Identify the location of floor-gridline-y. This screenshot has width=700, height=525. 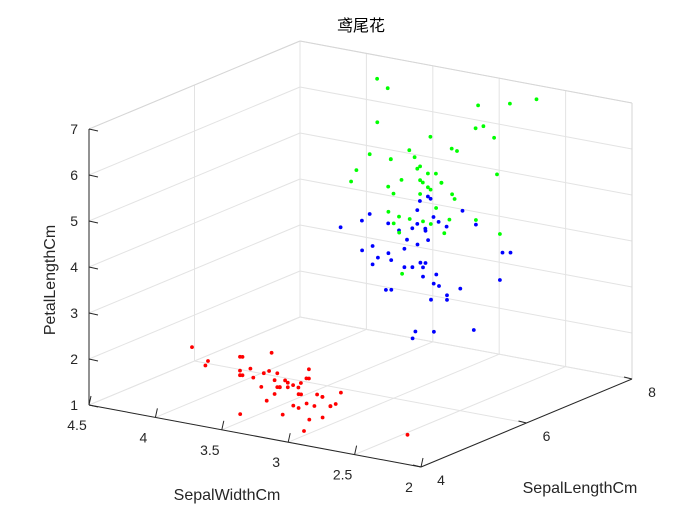
(460, 411).